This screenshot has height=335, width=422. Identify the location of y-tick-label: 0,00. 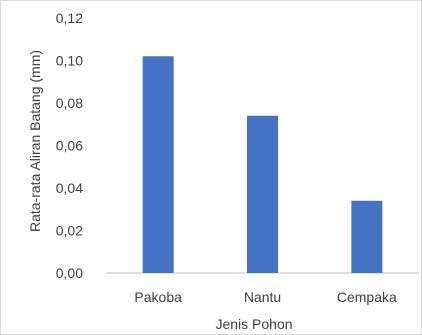
(69, 273).